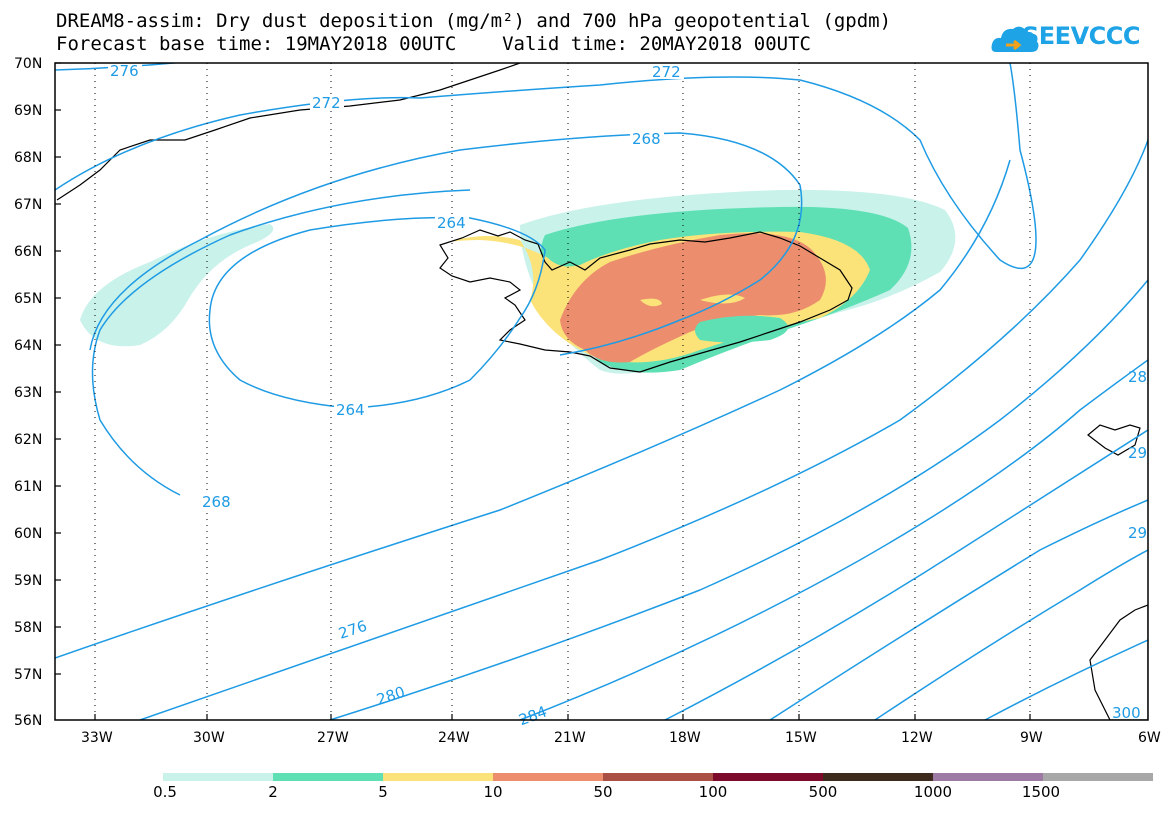 The height and width of the screenshot is (815, 1175). I want to click on contour-label: 300, so click(1126, 713).